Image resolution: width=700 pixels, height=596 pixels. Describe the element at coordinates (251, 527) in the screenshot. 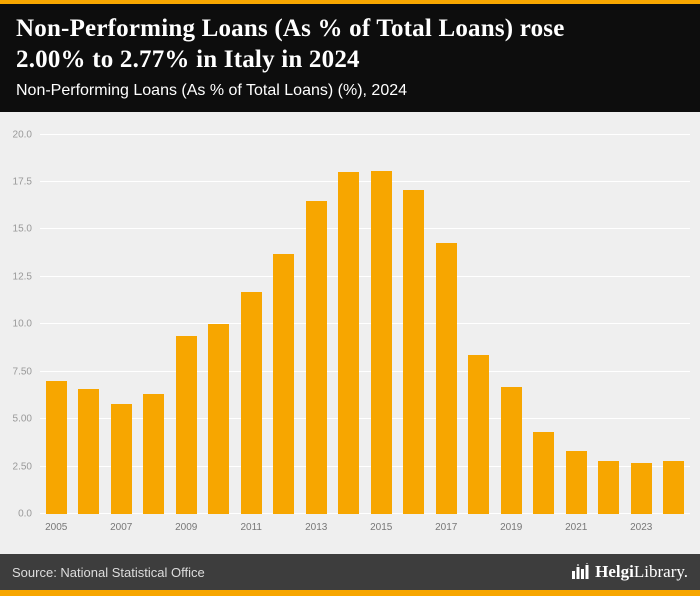

I see `x-tick-label: 2011` at that location.